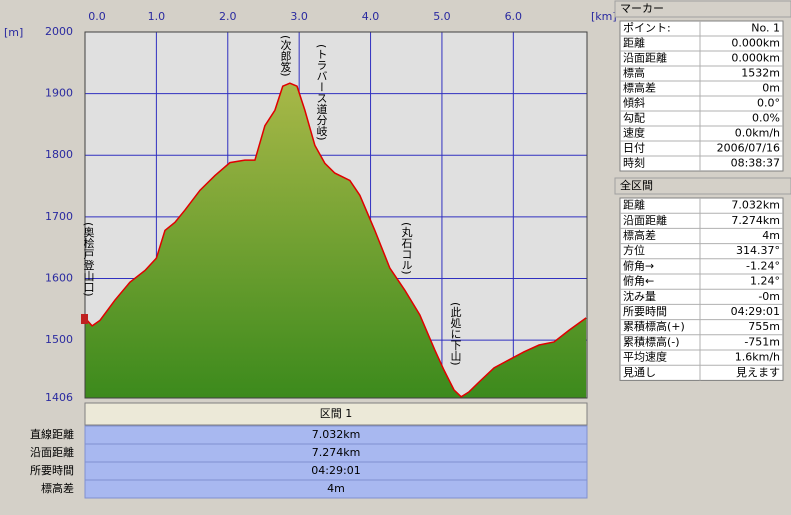  Describe the element at coordinates (88, 259) in the screenshot. I see `annotation: (奥桧戸登山口)` at that location.